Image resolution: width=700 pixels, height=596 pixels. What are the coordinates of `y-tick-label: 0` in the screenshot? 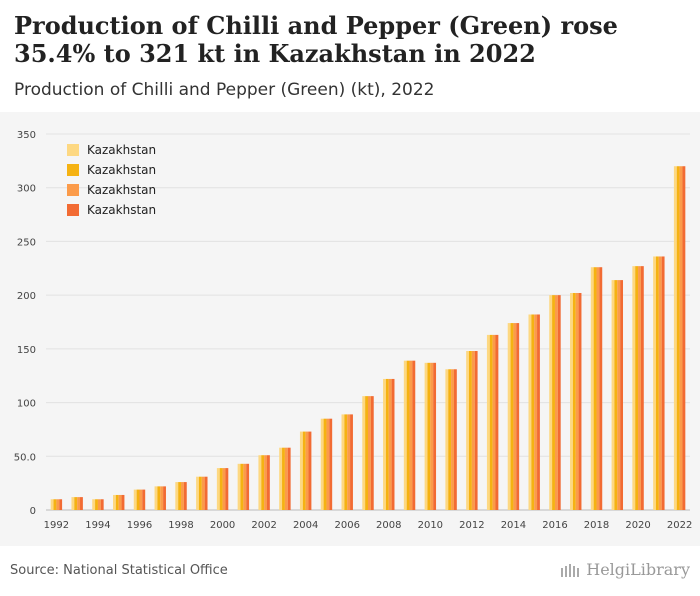 It's located at (33, 511).